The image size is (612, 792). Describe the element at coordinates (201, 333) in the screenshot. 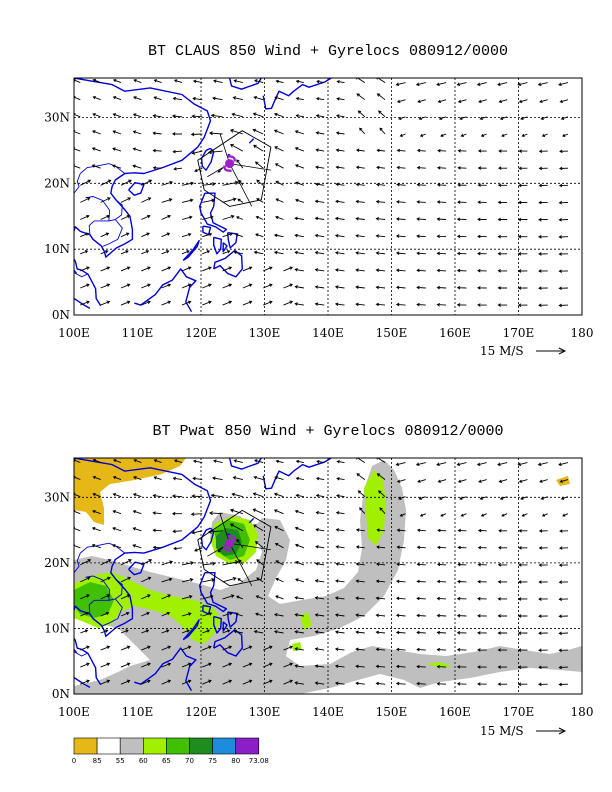

I see `x-tick-label: 120E` at that location.